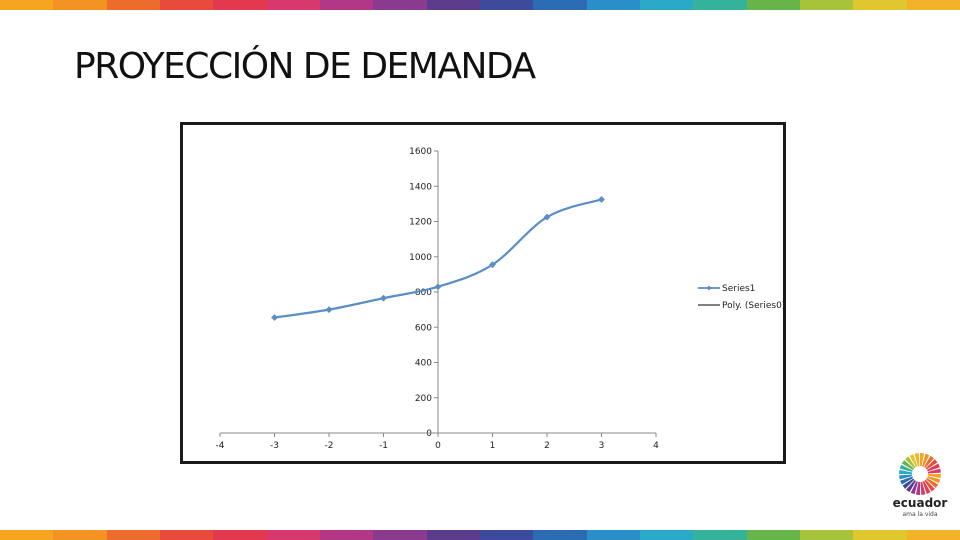 The height and width of the screenshot is (540, 960). I want to click on bottom-color-stripe, so click(480, 535).